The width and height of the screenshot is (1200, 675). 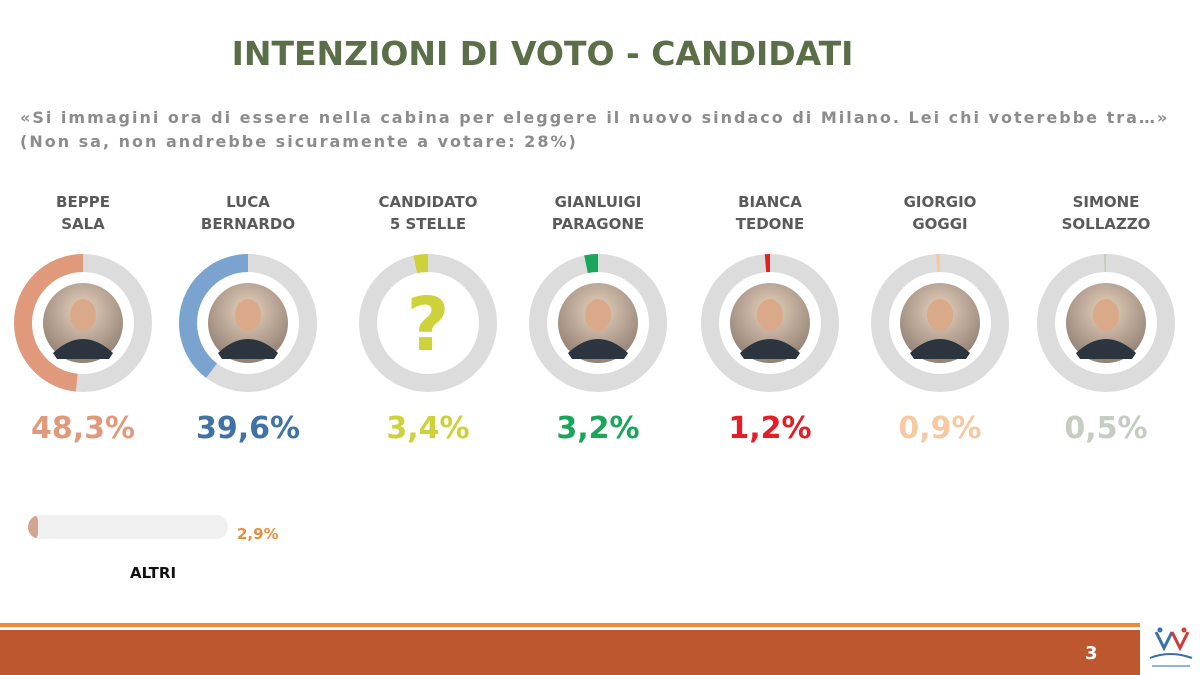 I want to click on candidate-photo-luca-bernardo, so click(x=248, y=323).